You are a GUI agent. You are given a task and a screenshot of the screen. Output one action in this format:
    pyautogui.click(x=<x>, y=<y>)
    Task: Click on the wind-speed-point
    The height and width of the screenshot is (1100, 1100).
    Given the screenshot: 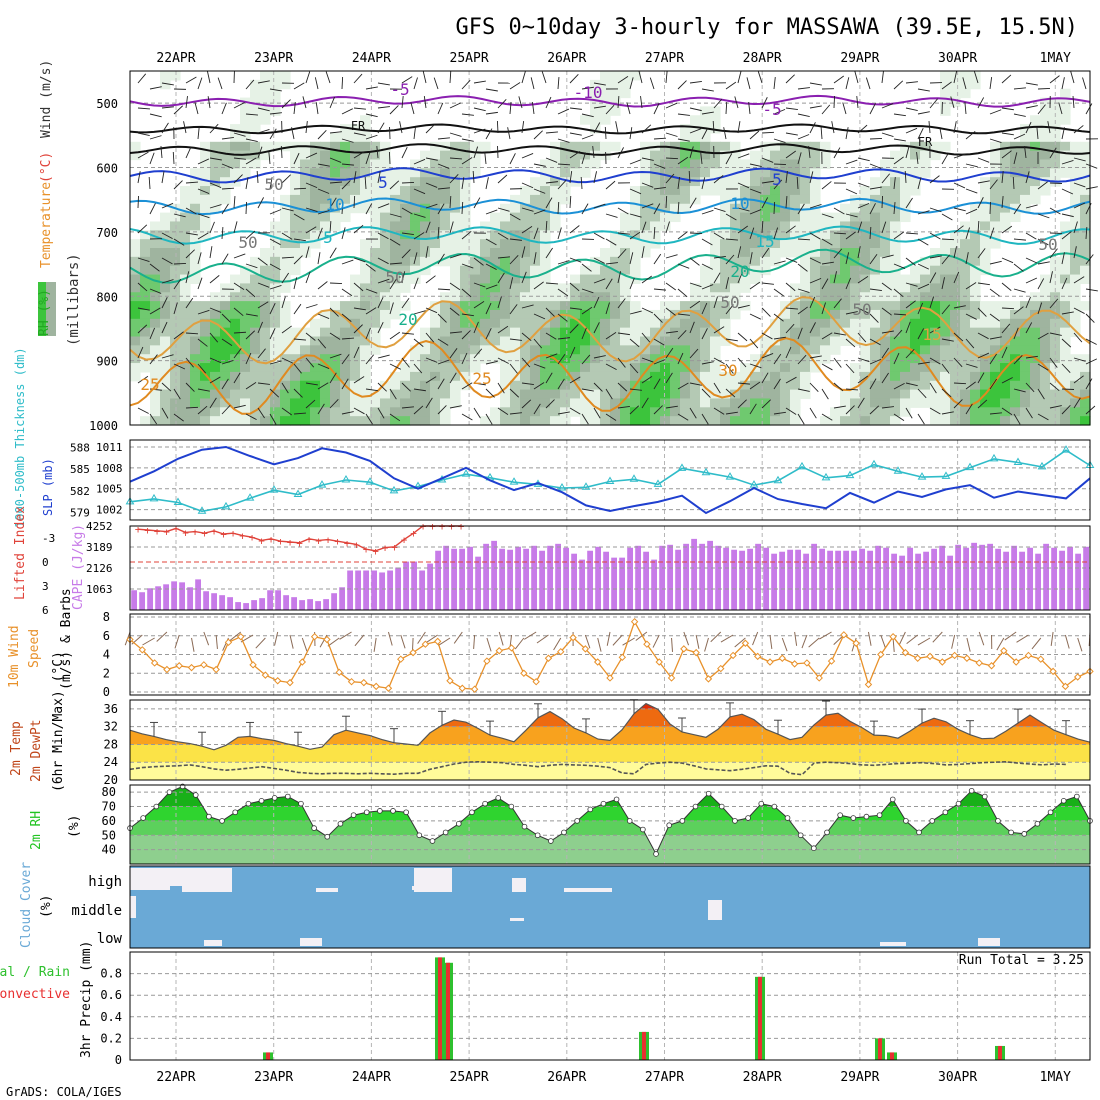 What is the action you would take?
    pyautogui.click(x=351, y=681)
    